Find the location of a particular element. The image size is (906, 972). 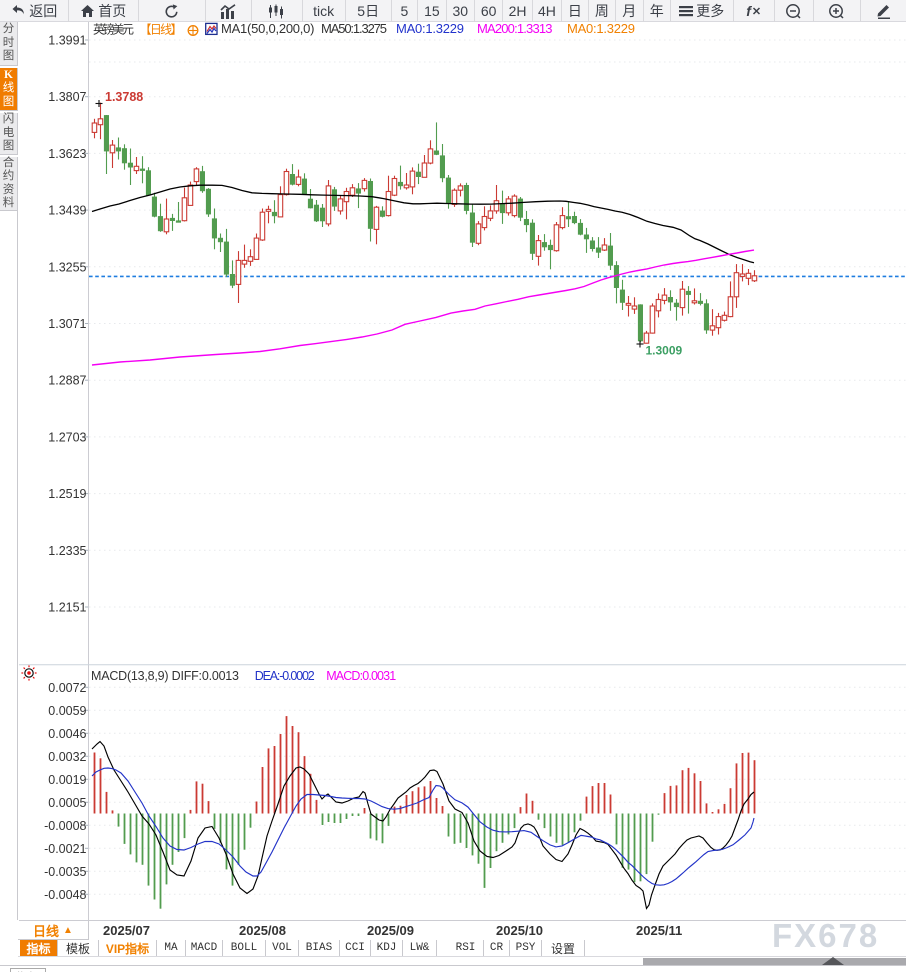

svg-text: MACD:0.0031 is located at coordinates (361, 676).